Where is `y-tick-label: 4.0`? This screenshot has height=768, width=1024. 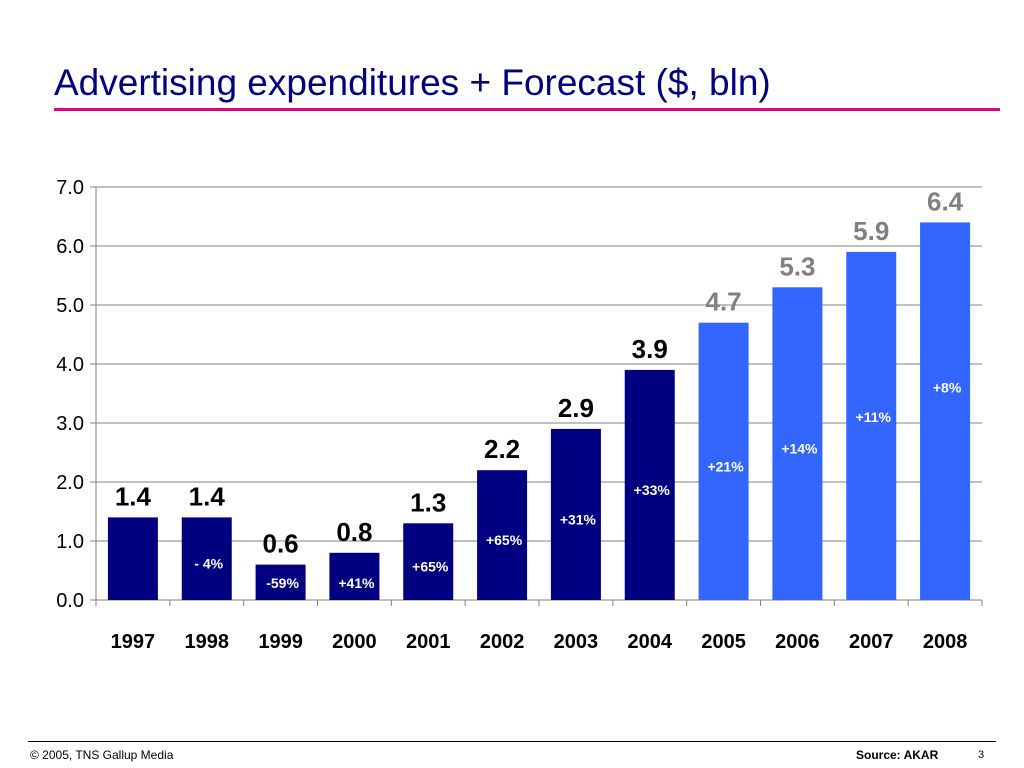 y-tick-label: 4.0 is located at coordinates (70, 365).